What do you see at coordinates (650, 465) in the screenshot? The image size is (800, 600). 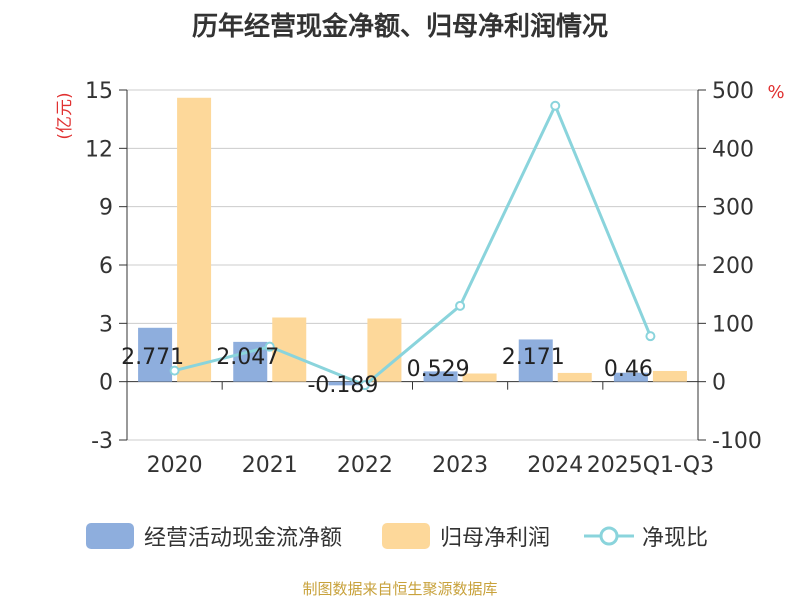 I see `x-tick-label: 2025Q1-Q3` at bounding box center [650, 465].